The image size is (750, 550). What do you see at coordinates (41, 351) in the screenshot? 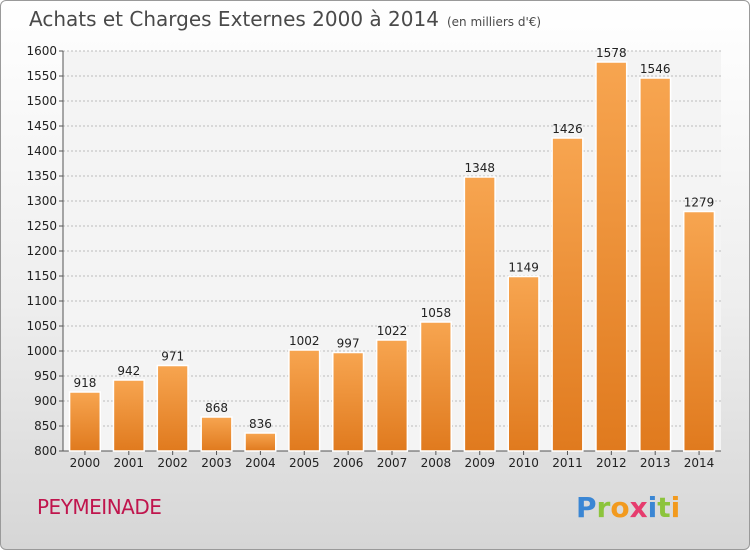
I see `y-tick-label: 1000` at bounding box center [41, 351].